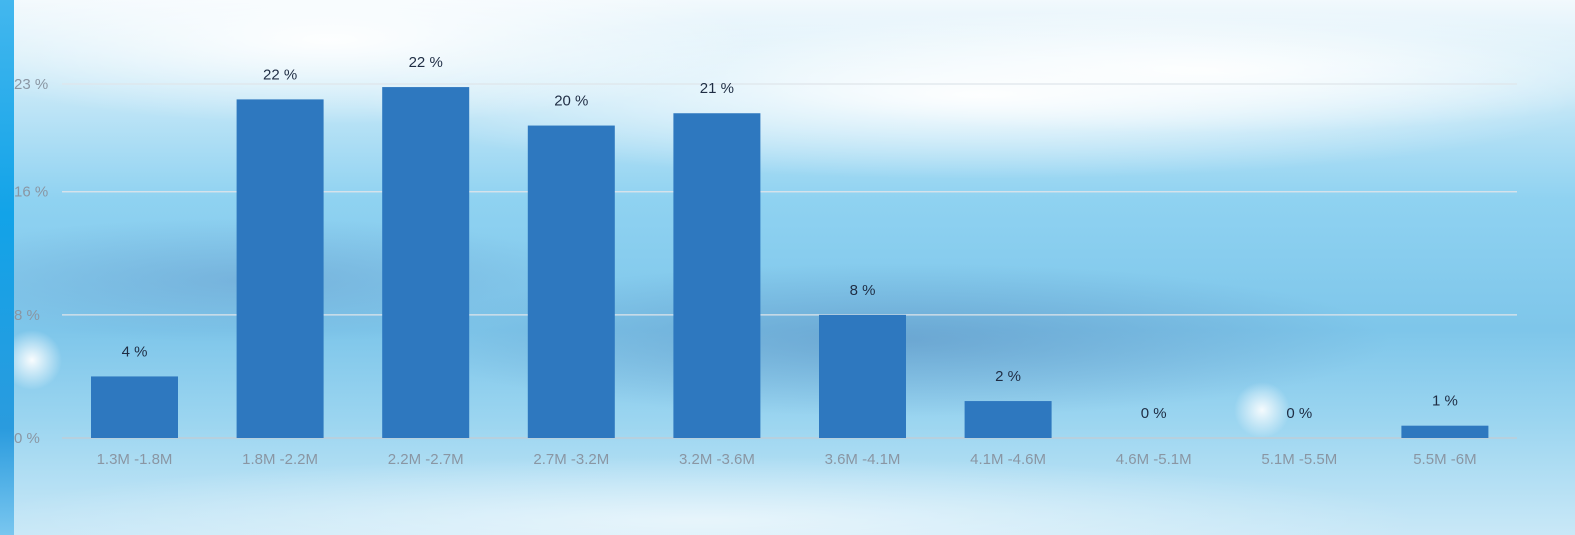 The height and width of the screenshot is (535, 1575). I want to click on y-tick-label: 16 %, so click(31, 192).